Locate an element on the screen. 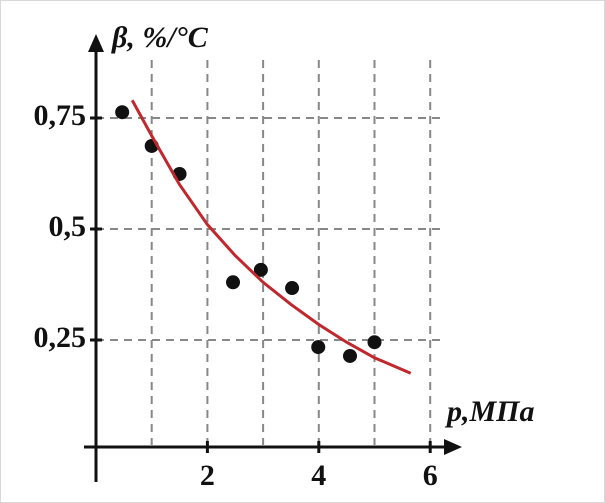 The height and width of the screenshot is (503, 605). y-tick-label: 0,25 is located at coordinates (60, 337).